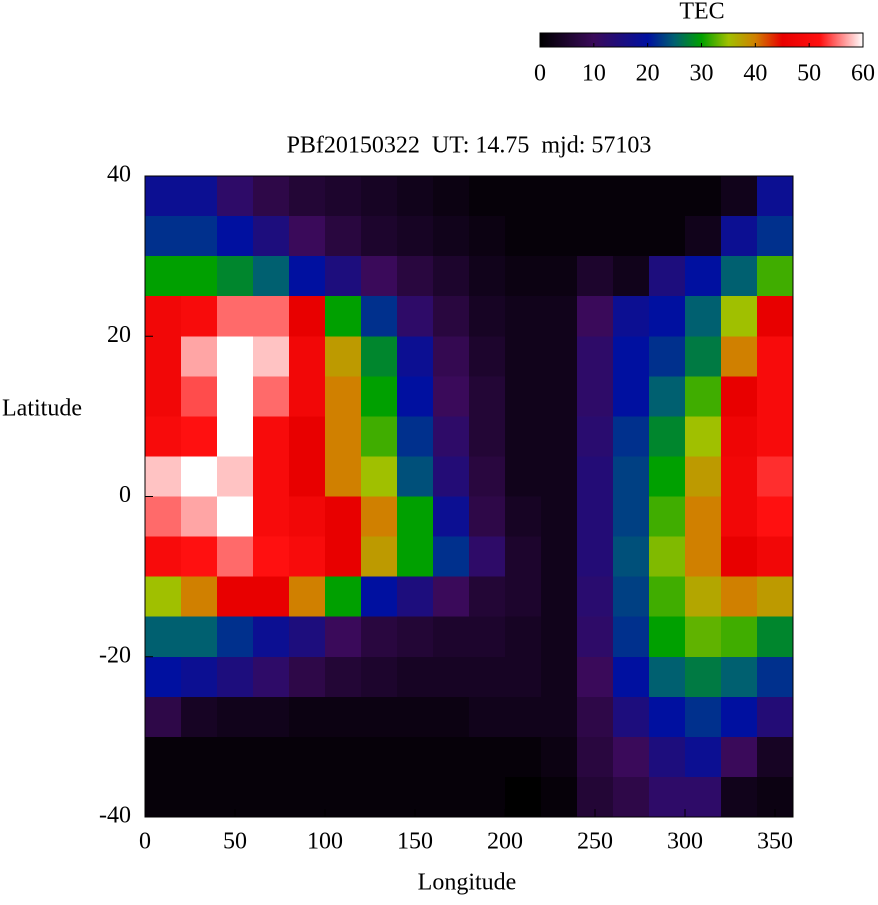 The height and width of the screenshot is (905, 878). I want to click on x-tick-label: 100, so click(325, 842).